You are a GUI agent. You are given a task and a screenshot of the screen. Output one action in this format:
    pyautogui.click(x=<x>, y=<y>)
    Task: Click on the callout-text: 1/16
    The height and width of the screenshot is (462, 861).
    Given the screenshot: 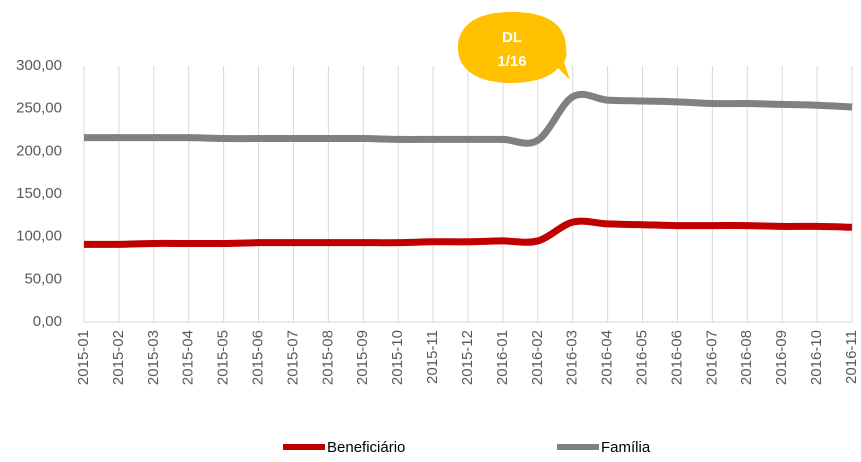 What is the action you would take?
    pyautogui.click(x=511, y=61)
    